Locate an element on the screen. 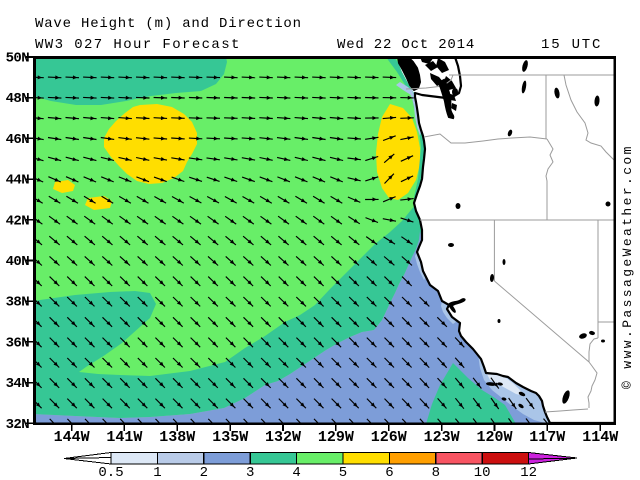 This screenshot has width=640, height=480. svg-text: 40N is located at coordinates (18, 262).